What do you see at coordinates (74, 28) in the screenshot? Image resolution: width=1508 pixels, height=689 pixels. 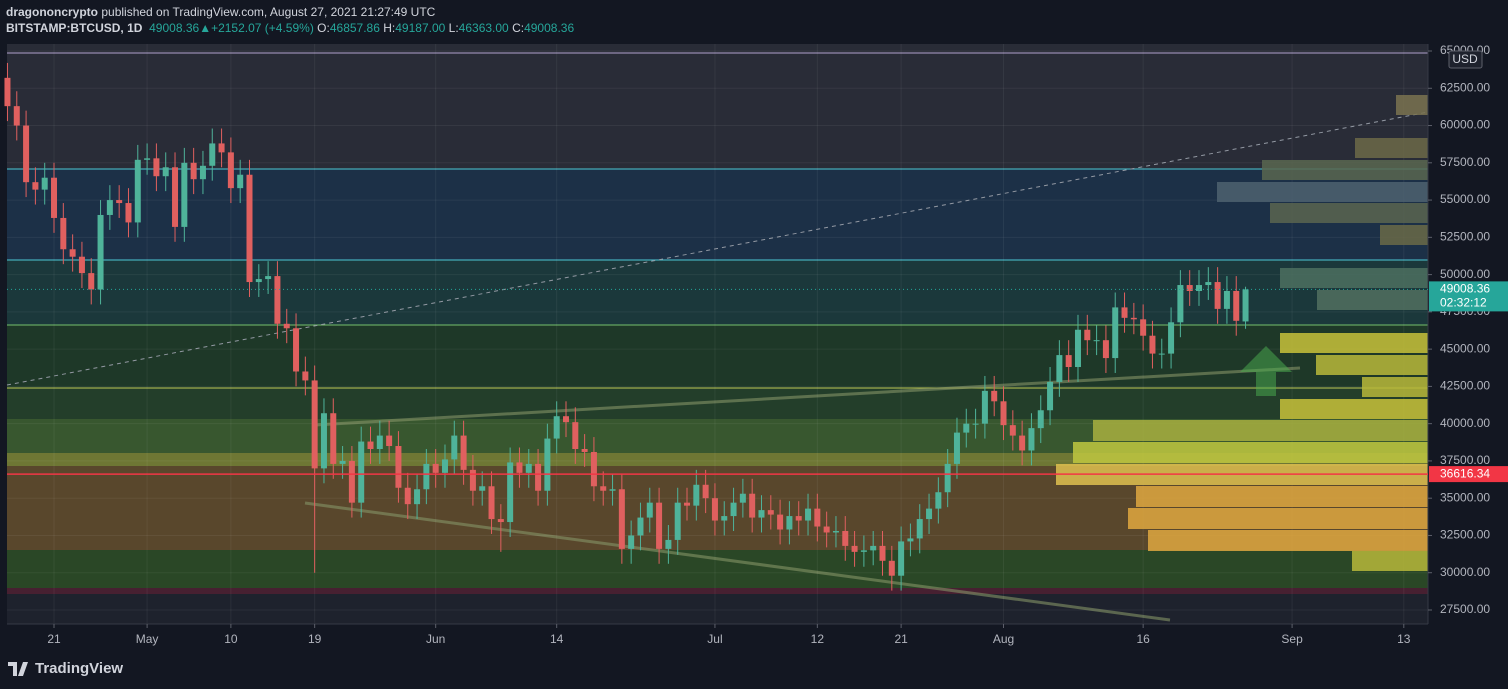 I see `symbol: BITSTAMP:BTCUSD, 1D` at bounding box center [74, 28].